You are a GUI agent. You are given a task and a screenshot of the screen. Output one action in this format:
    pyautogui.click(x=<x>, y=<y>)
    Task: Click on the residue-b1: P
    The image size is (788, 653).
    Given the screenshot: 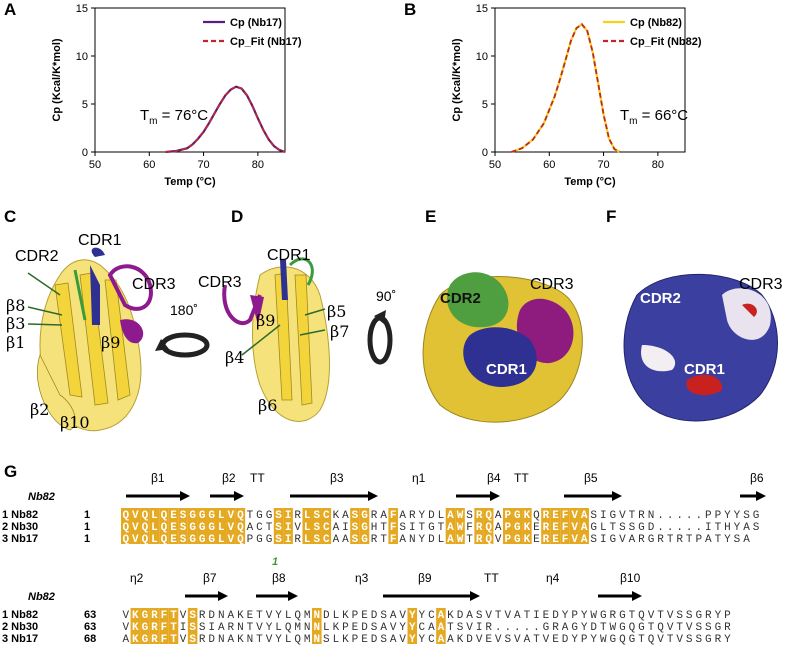 What is the action you would take?
    pyautogui.click(x=698, y=540)
    